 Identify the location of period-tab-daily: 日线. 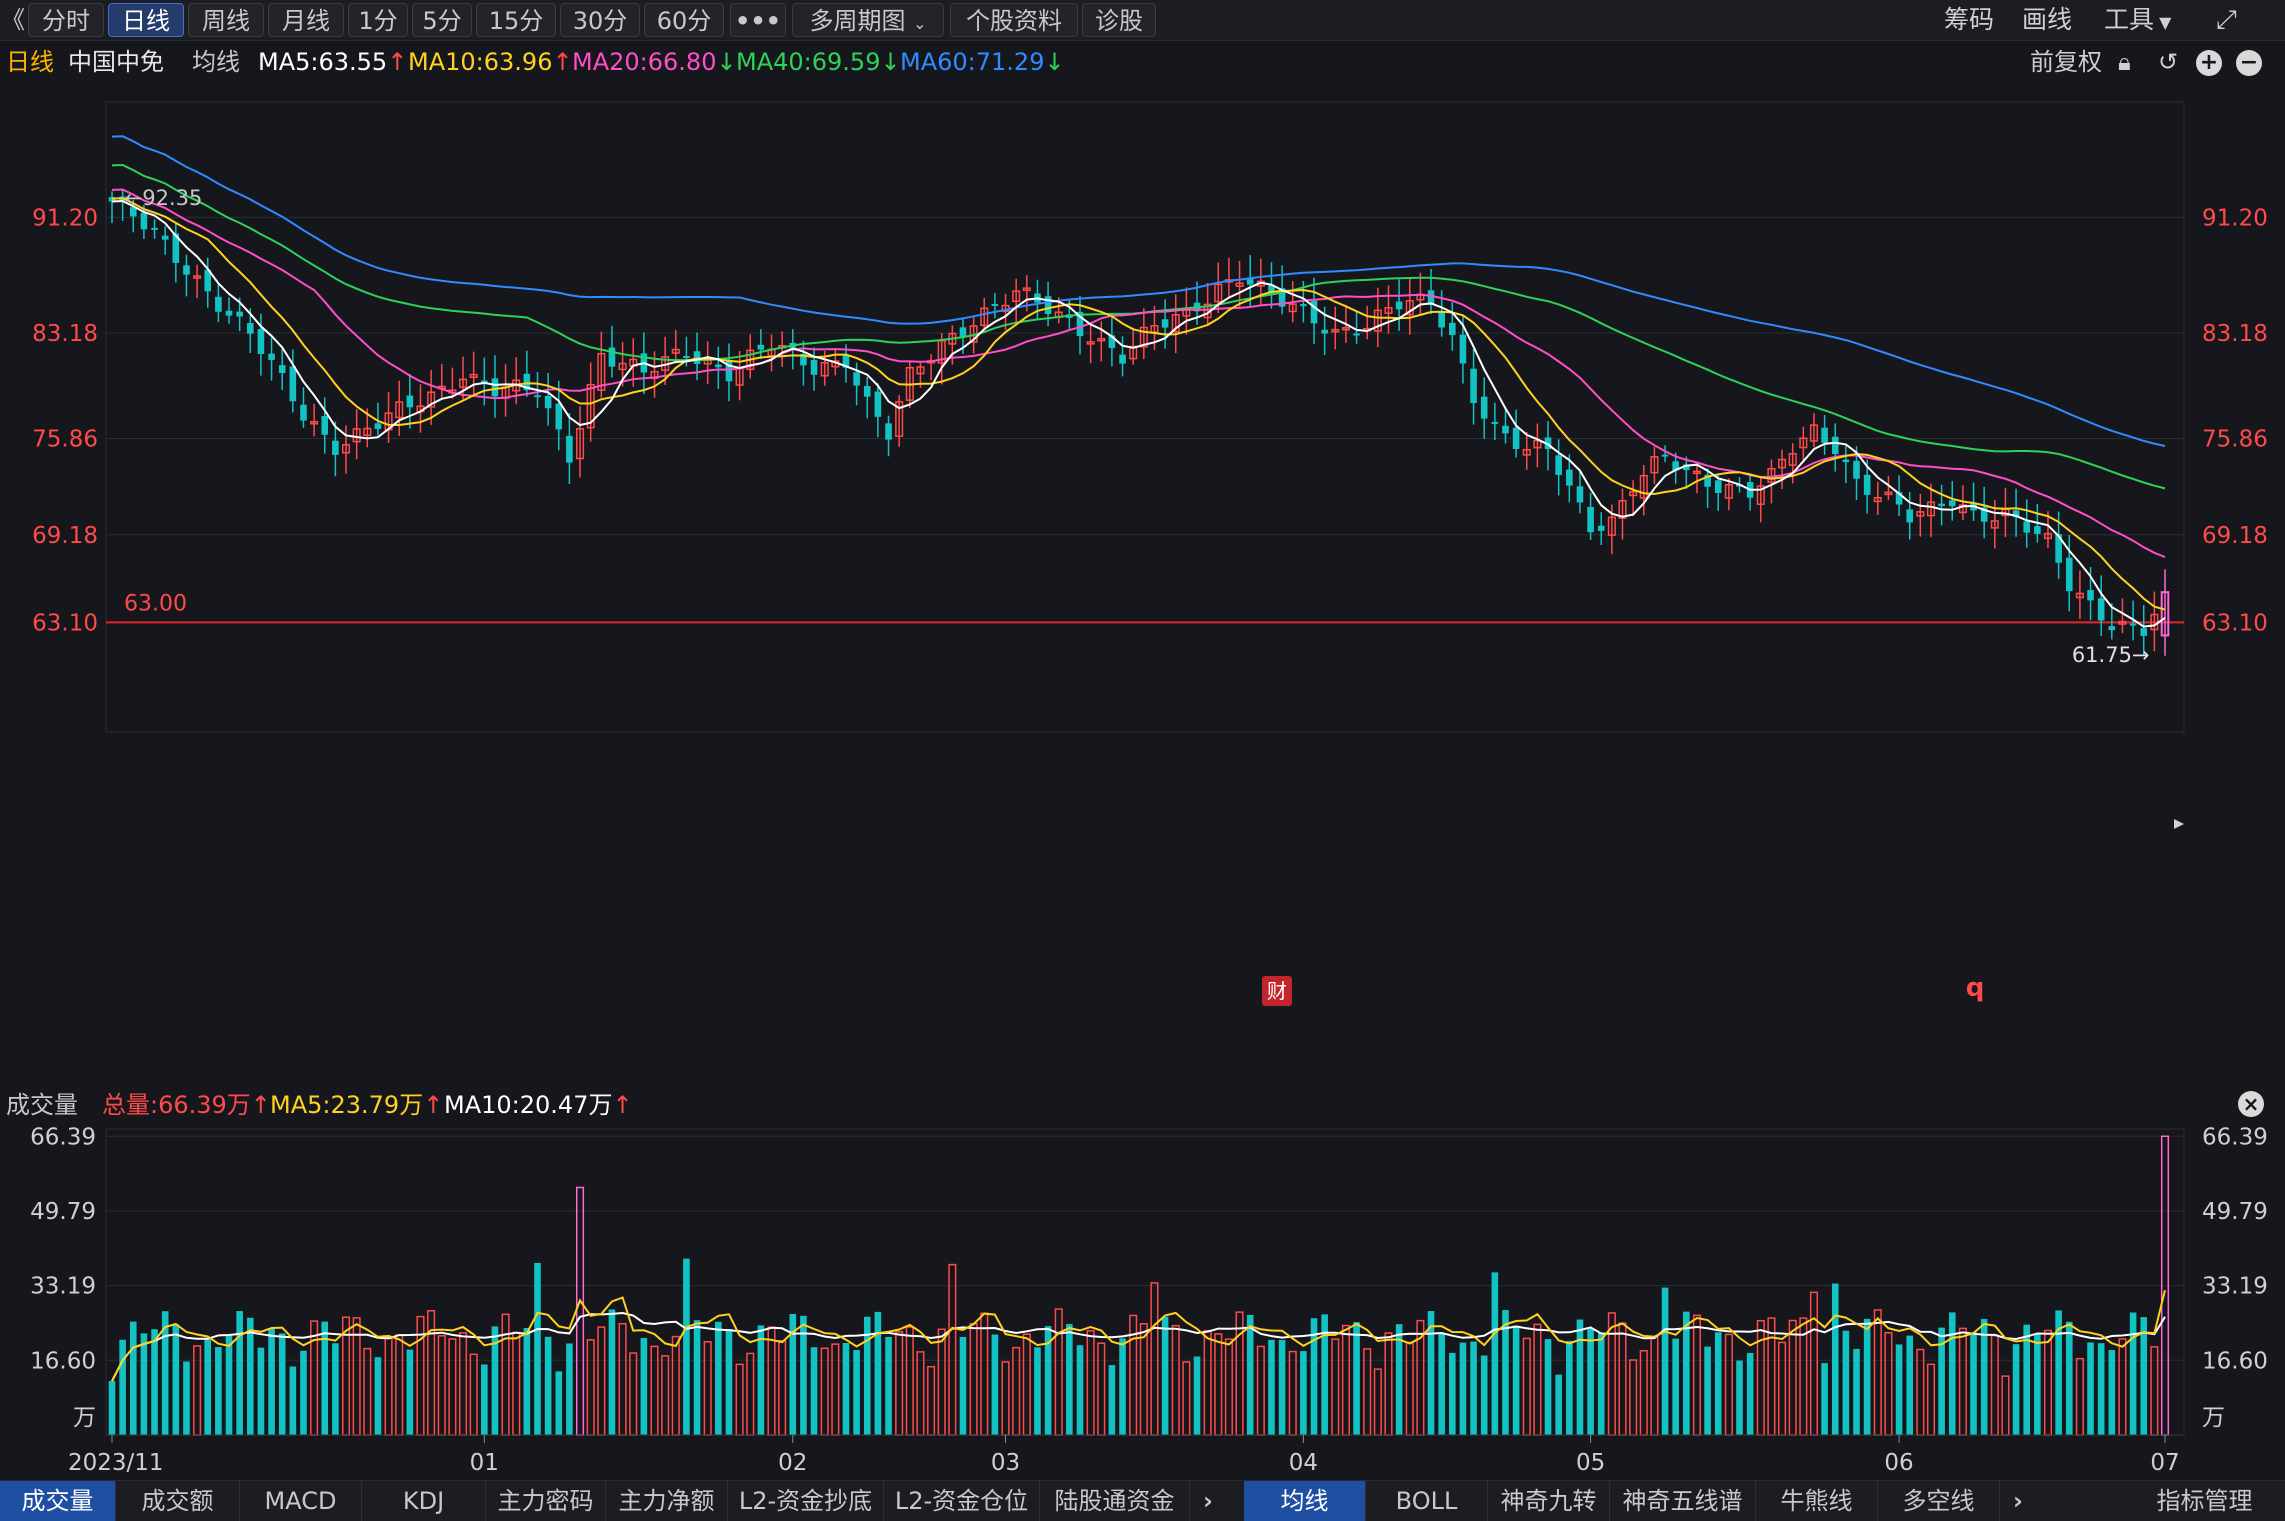
(146, 20).